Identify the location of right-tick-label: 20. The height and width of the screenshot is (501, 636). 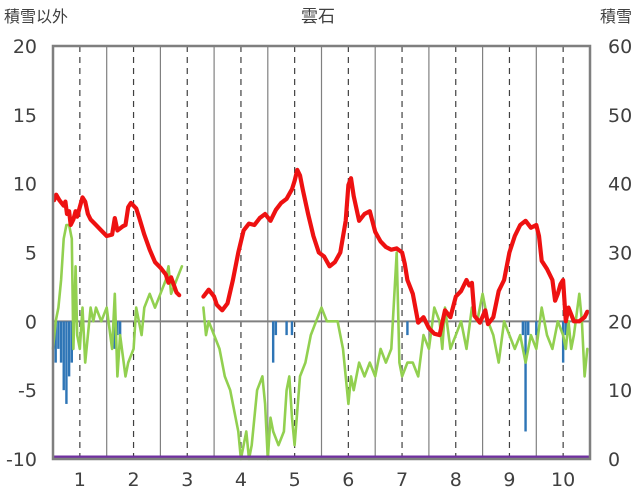
(620, 322).